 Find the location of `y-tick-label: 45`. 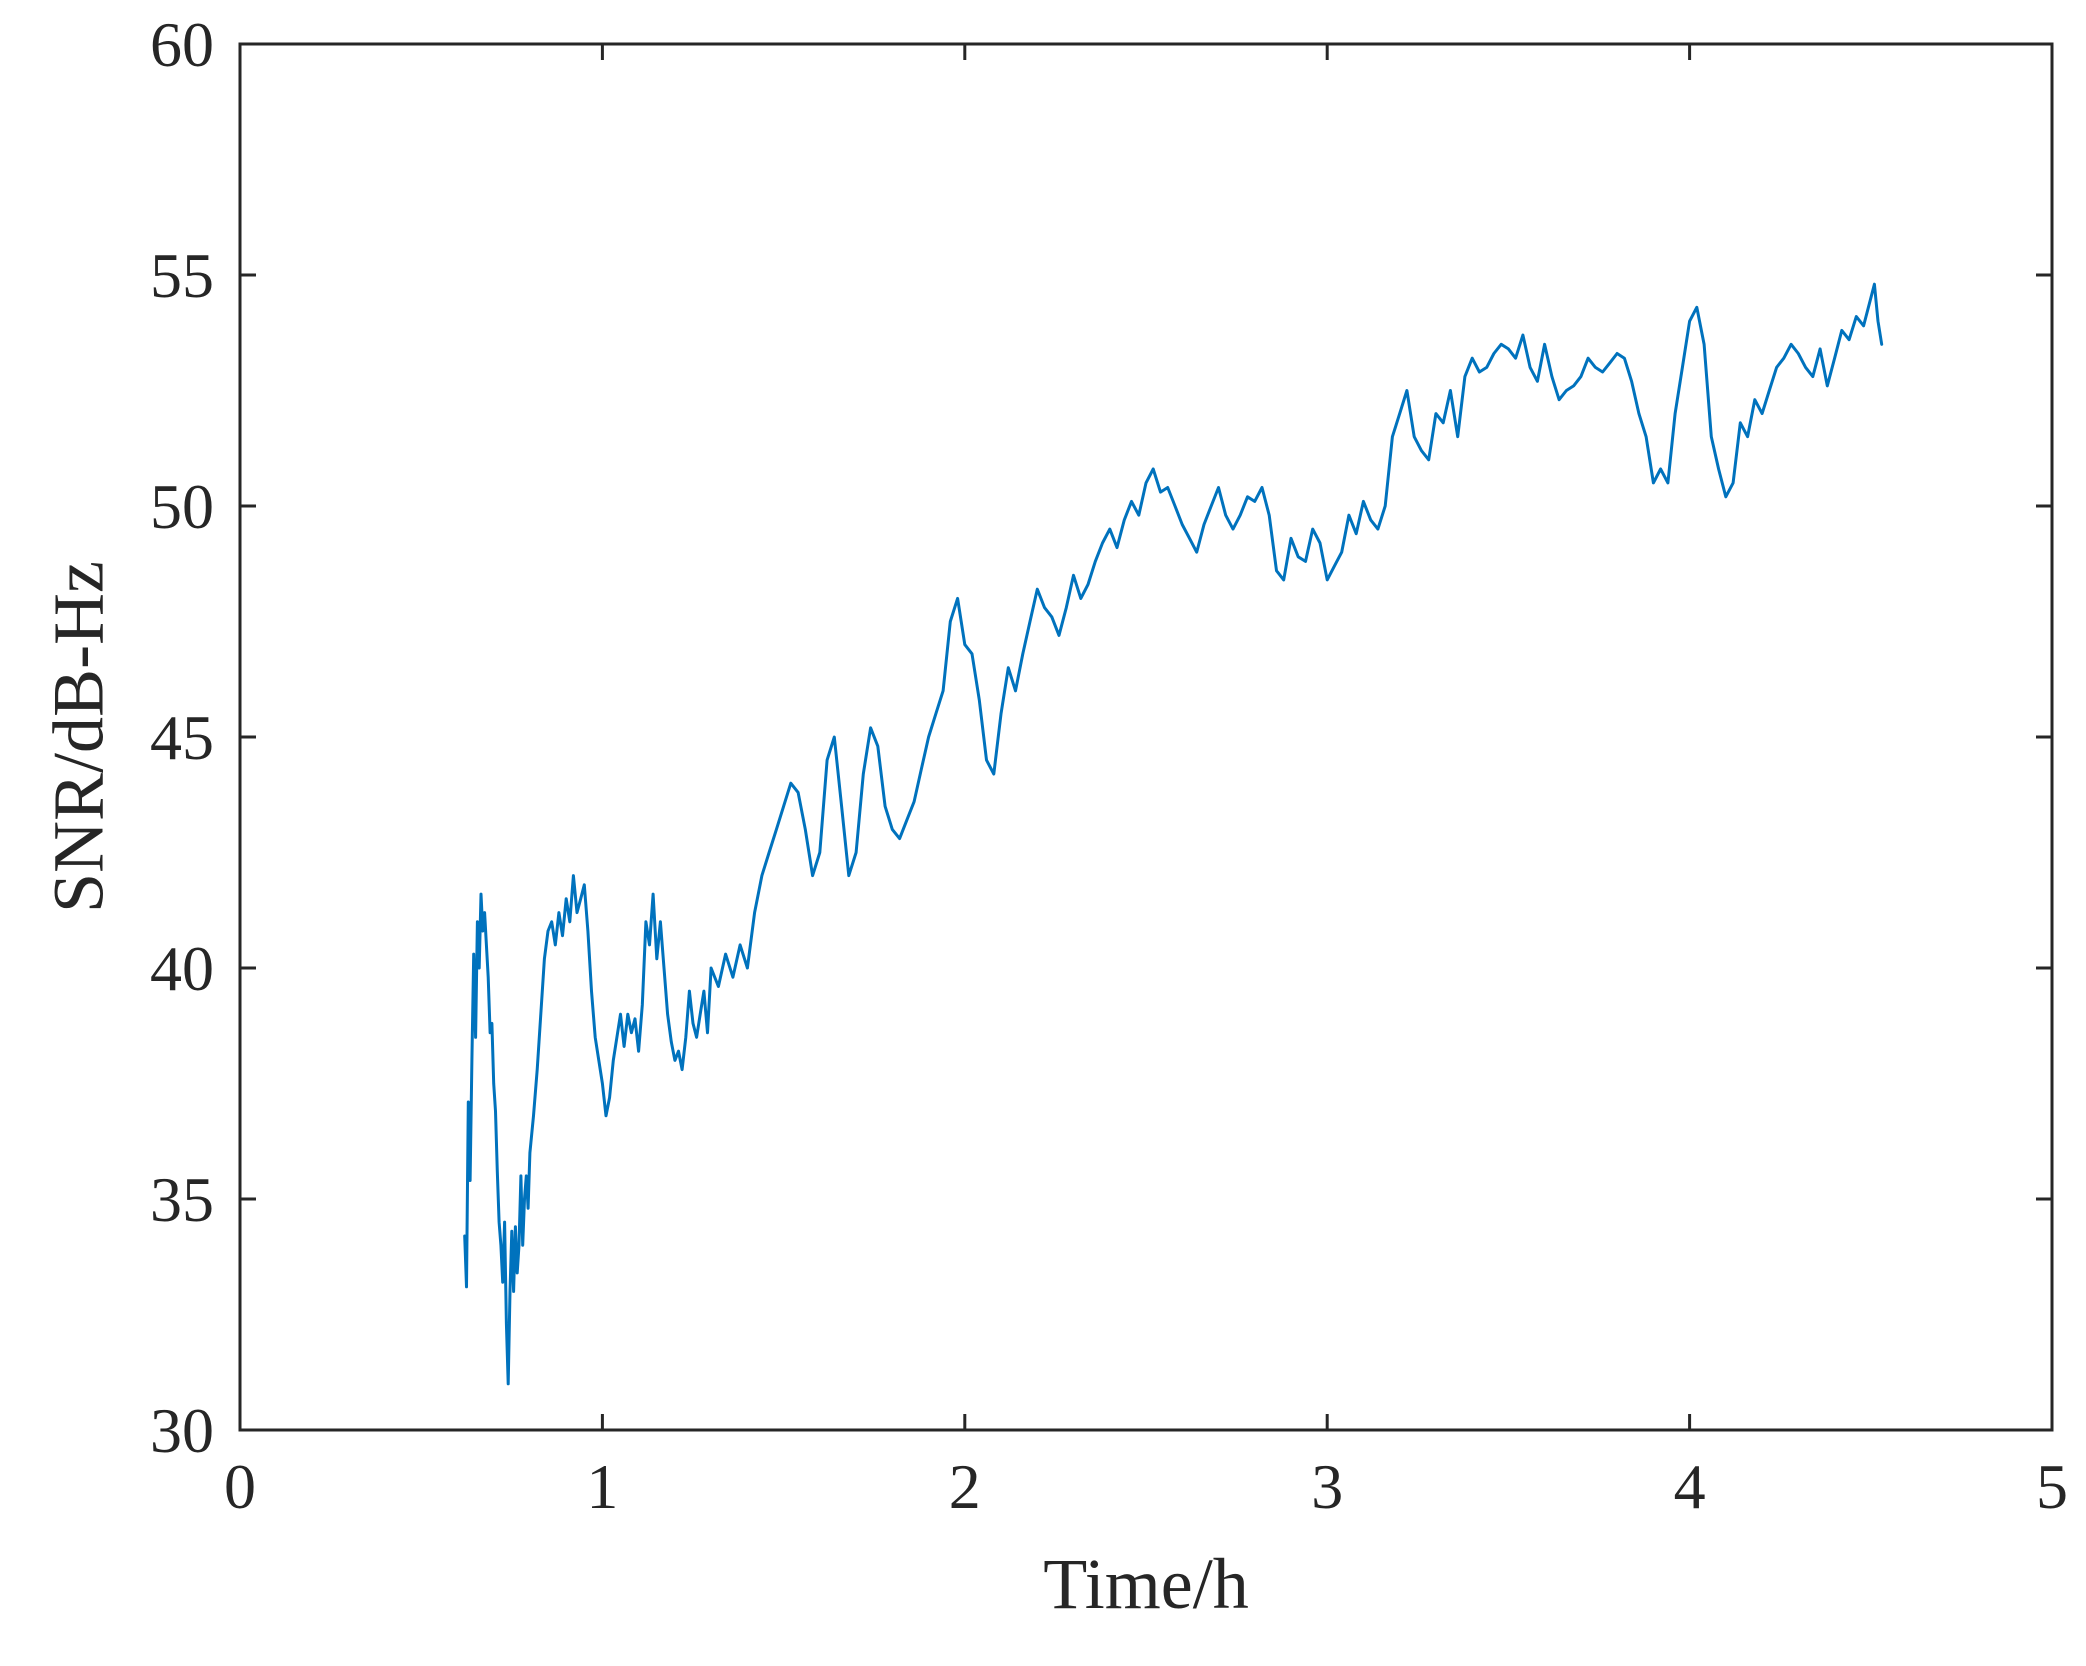

y-tick-label: 45 is located at coordinates (182, 737).